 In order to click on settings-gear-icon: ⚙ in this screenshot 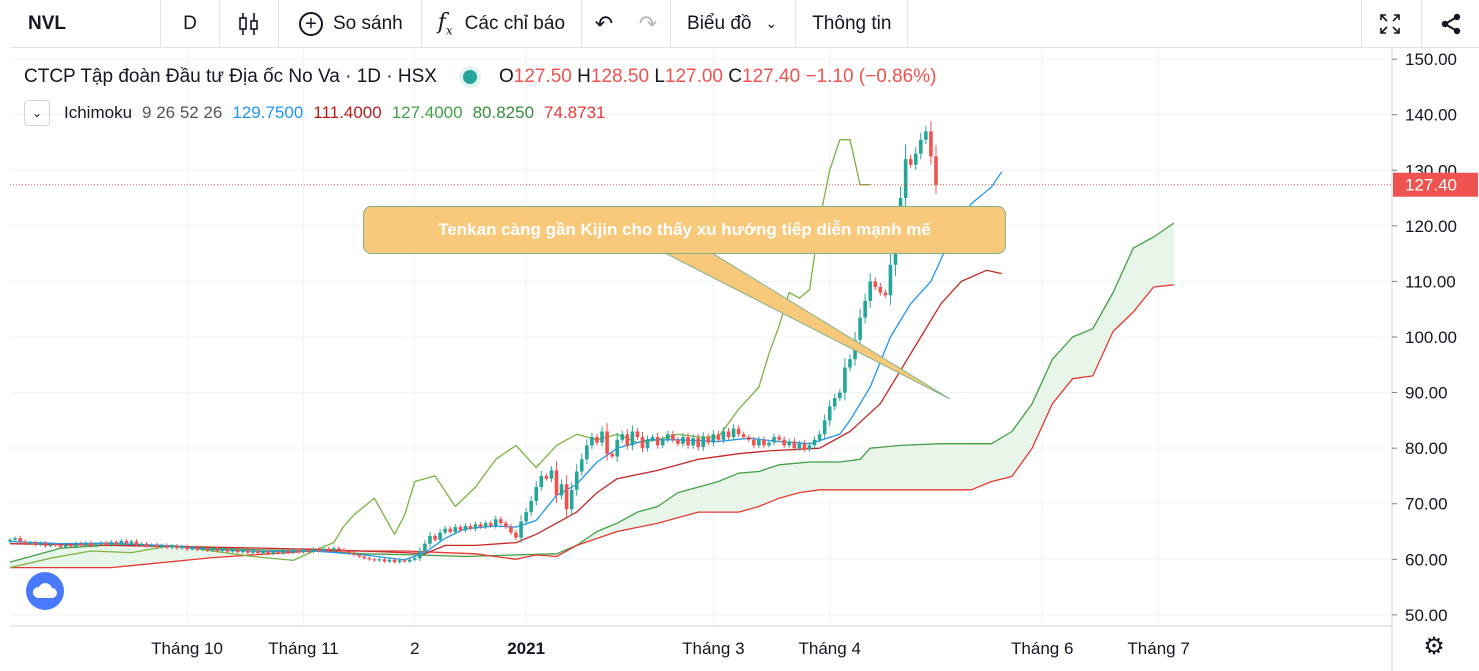, I will do `click(1434, 646)`.